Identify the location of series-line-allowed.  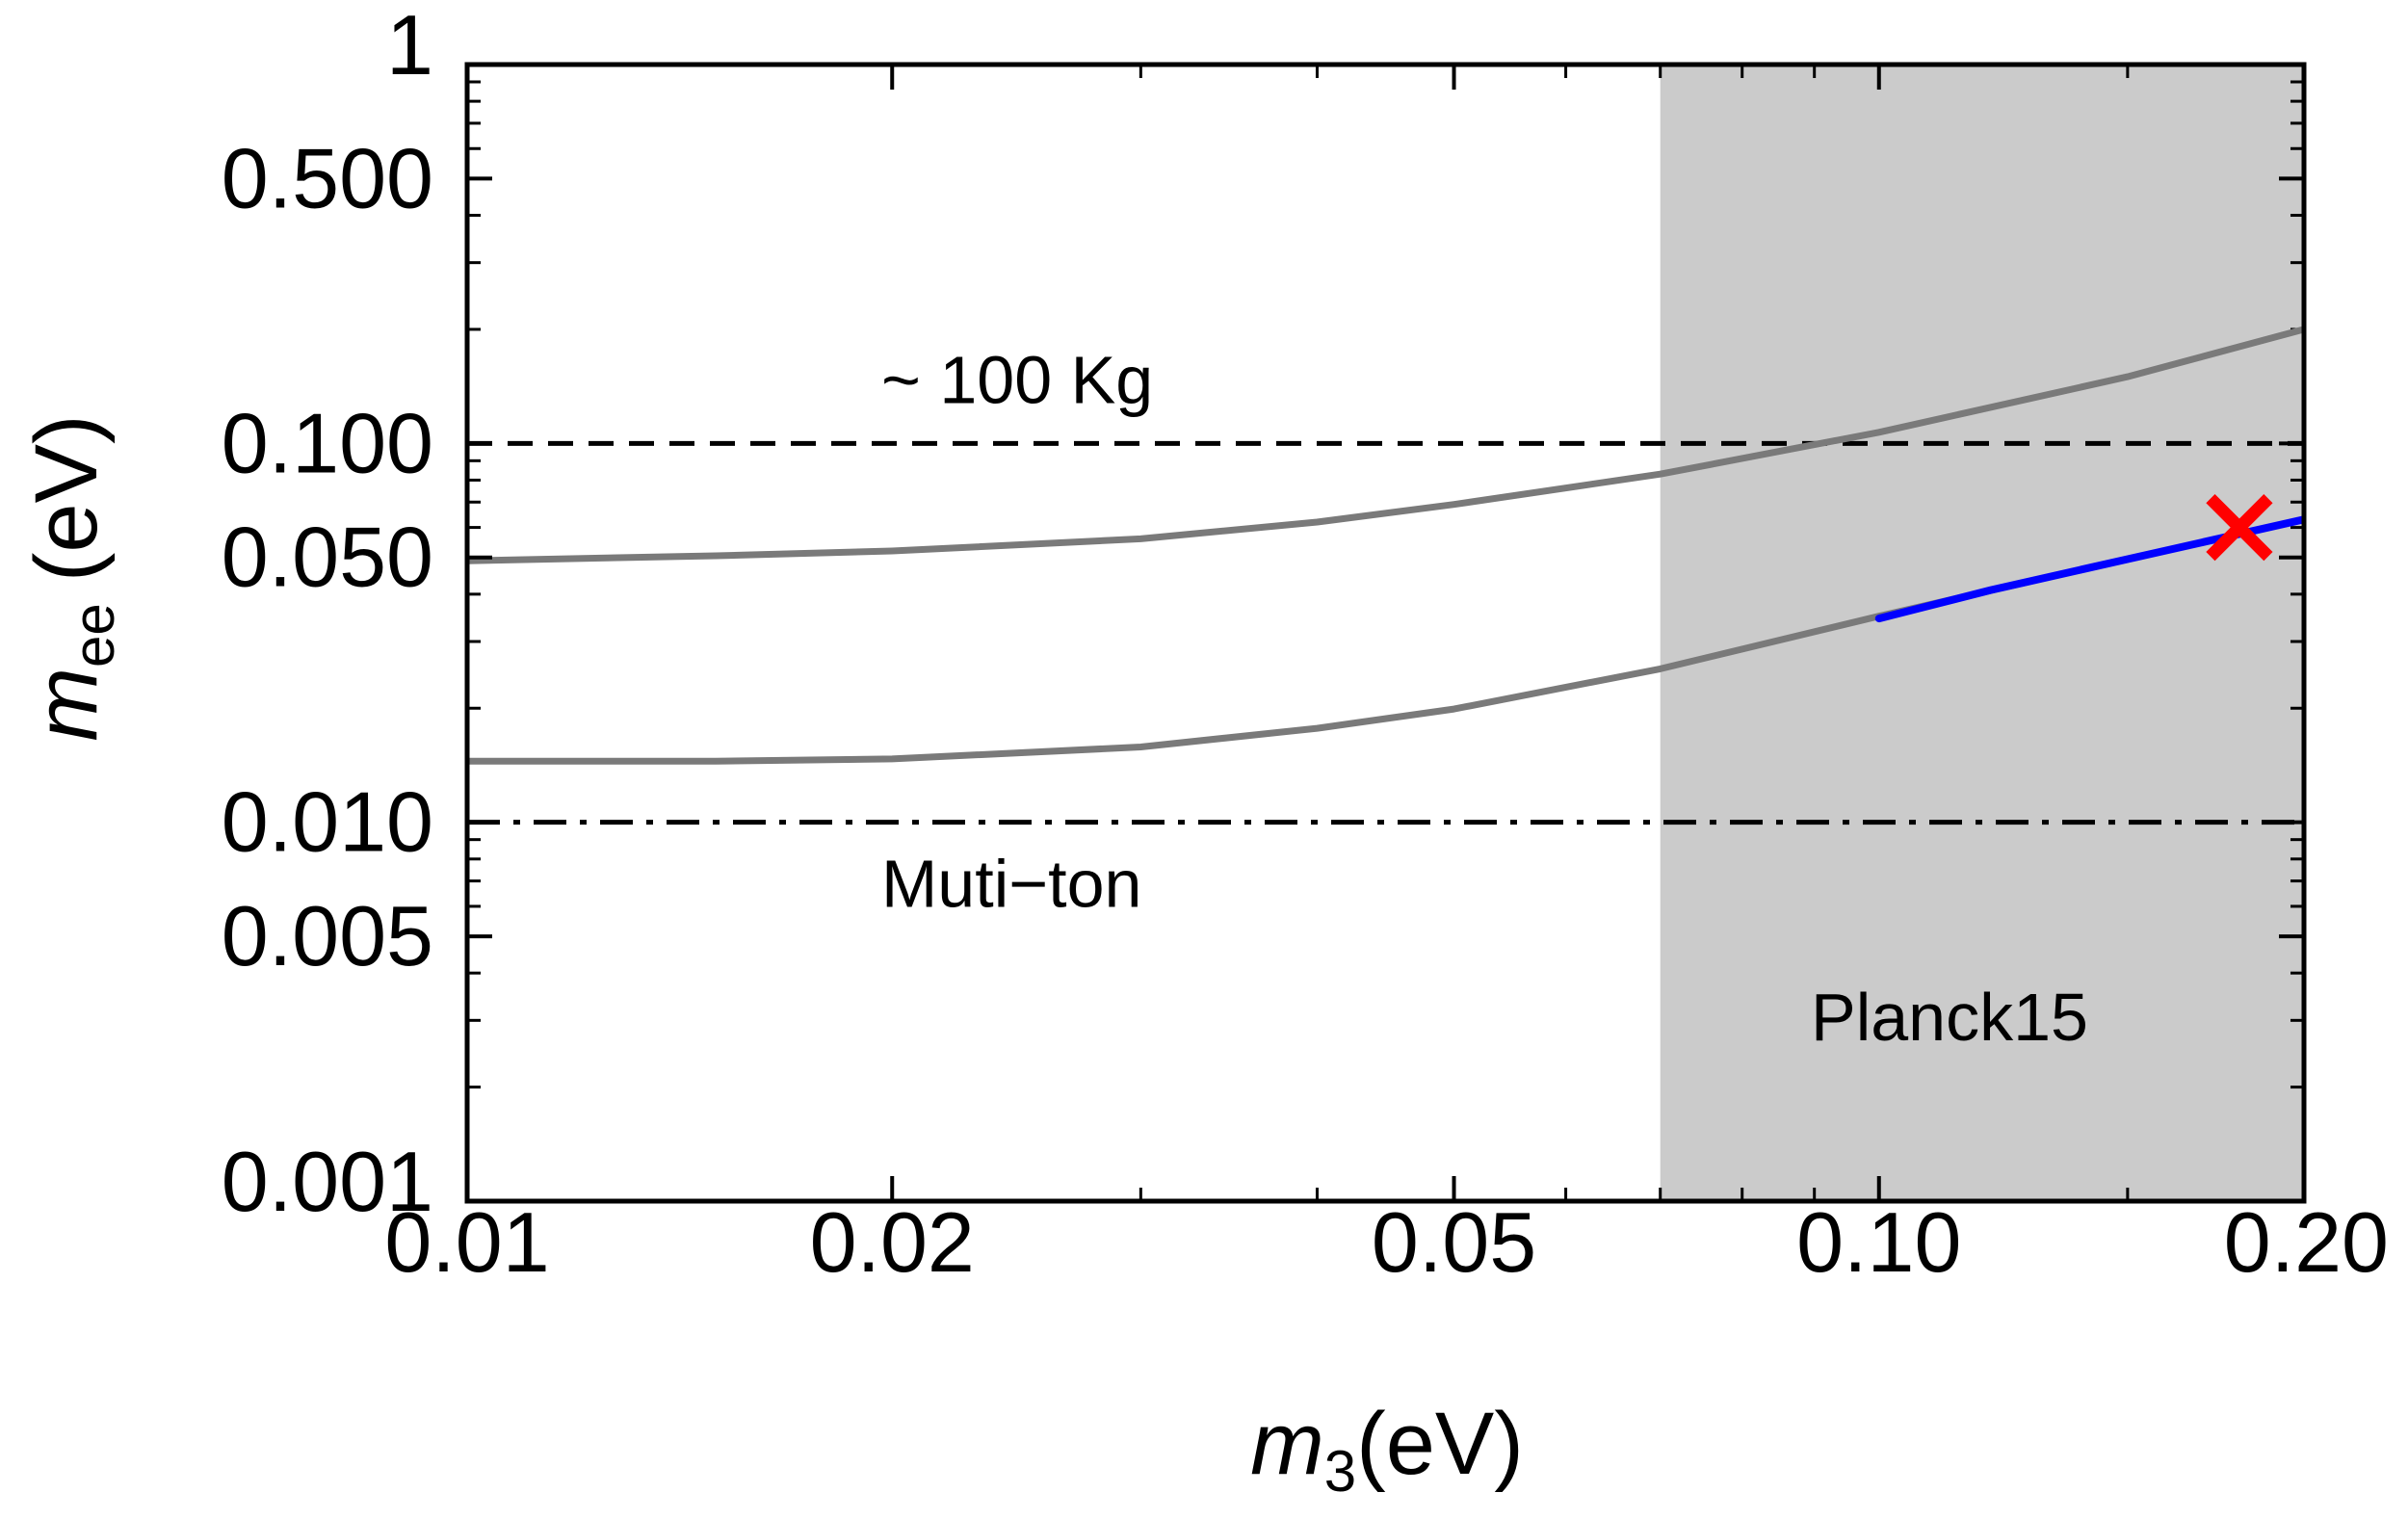
(2089, 569).